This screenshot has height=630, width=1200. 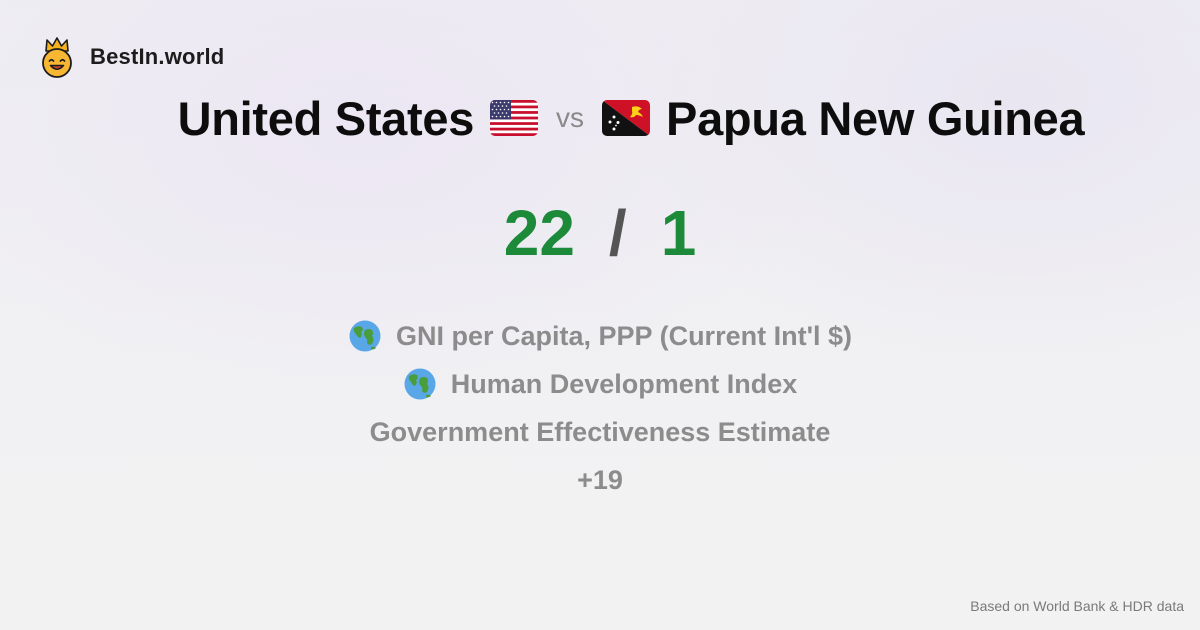 I want to click on left-country-name: United States, so click(x=326, y=118).